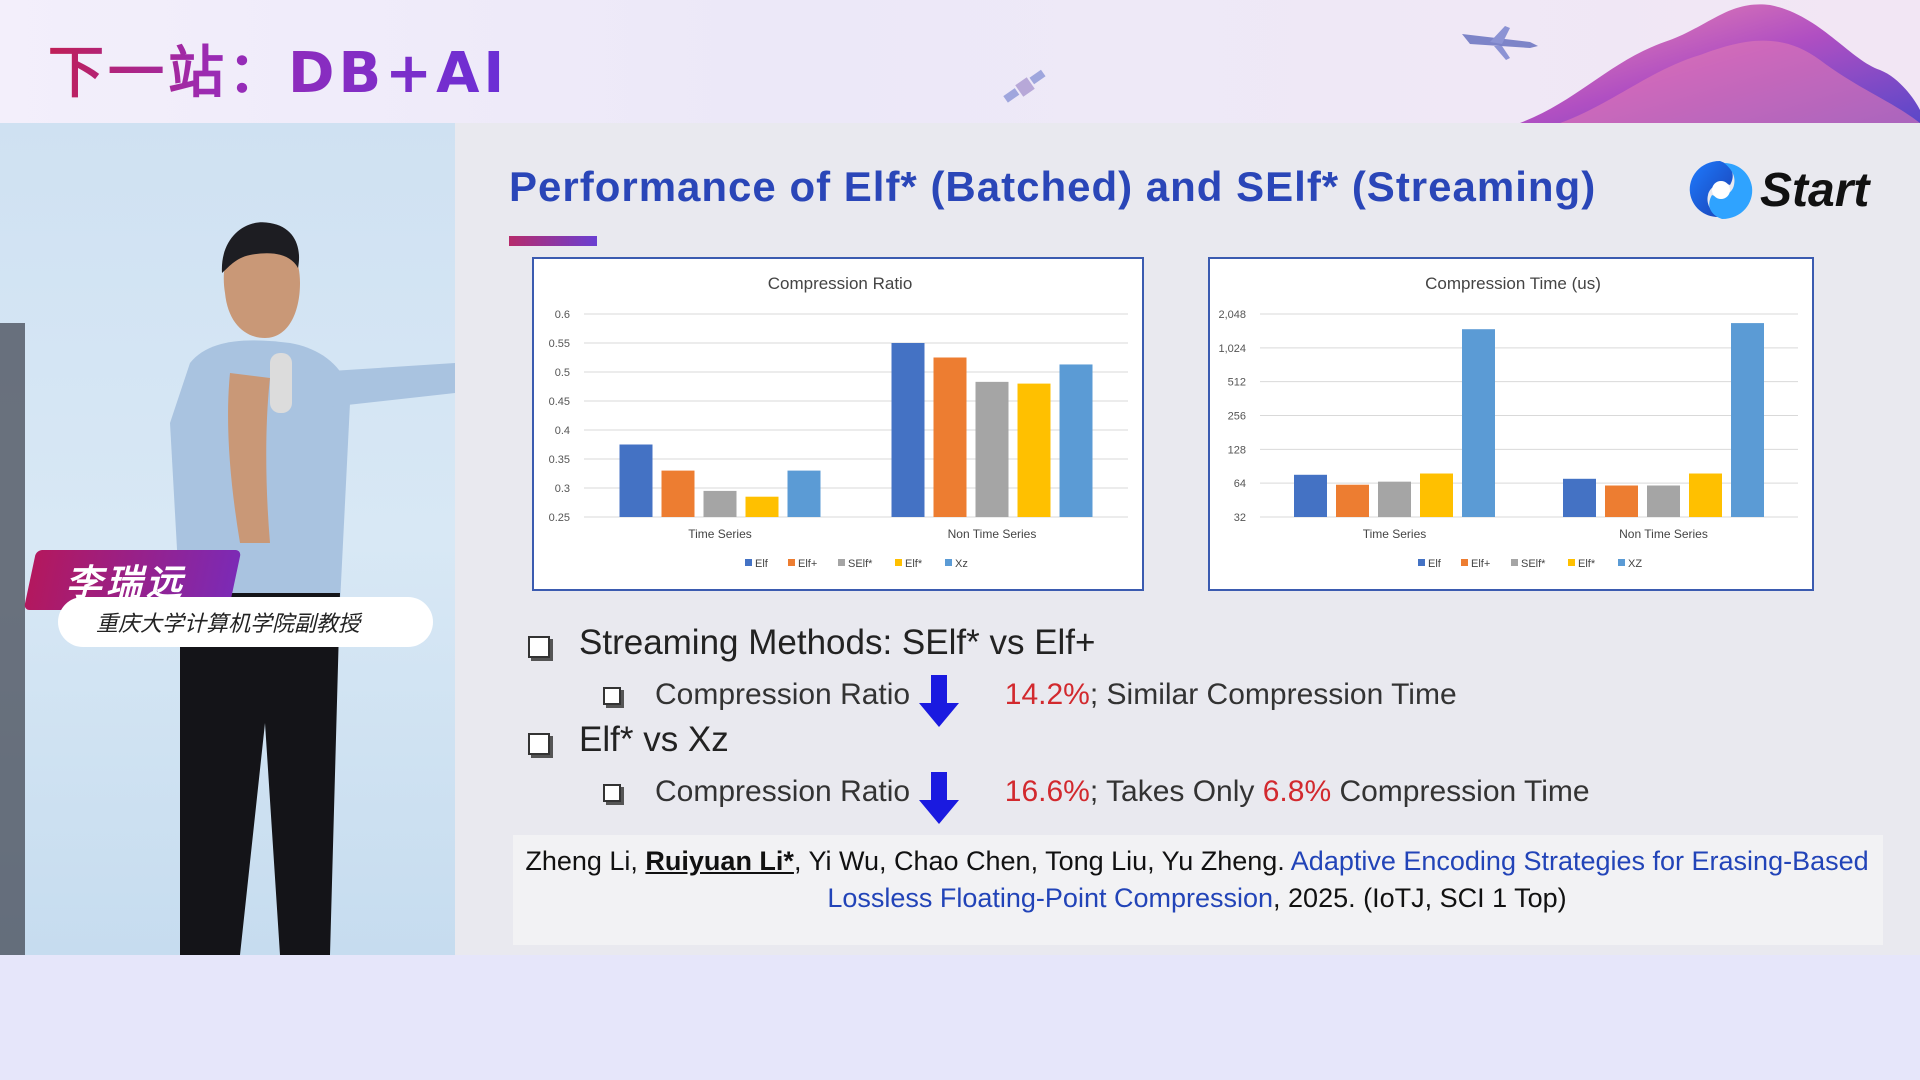  What do you see at coordinates (1513, 283) in the screenshot?
I see `chart-title: Compression Time (us)` at bounding box center [1513, 283].